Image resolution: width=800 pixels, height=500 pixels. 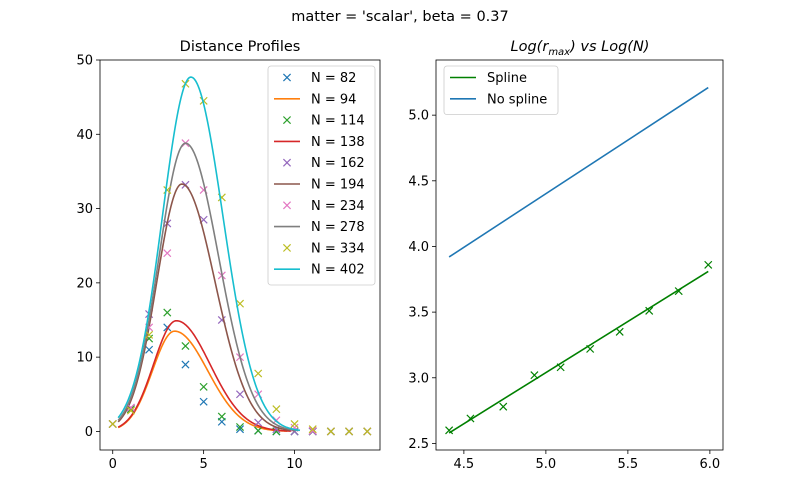 I want to click on profiles-xtick-label: 5, so click(x=203, y=464).